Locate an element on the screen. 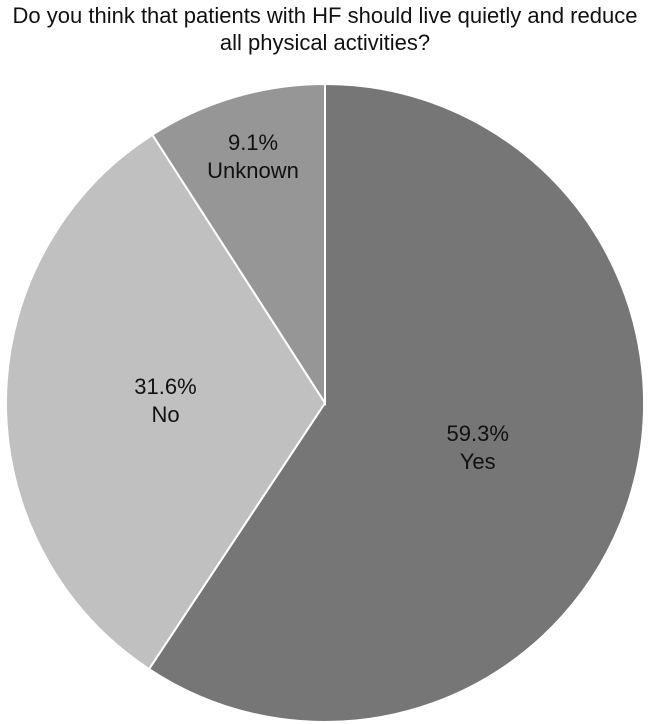 This screenshot has width=650, height=724. value-label: 9.1% is located at coordinates (253, 142).